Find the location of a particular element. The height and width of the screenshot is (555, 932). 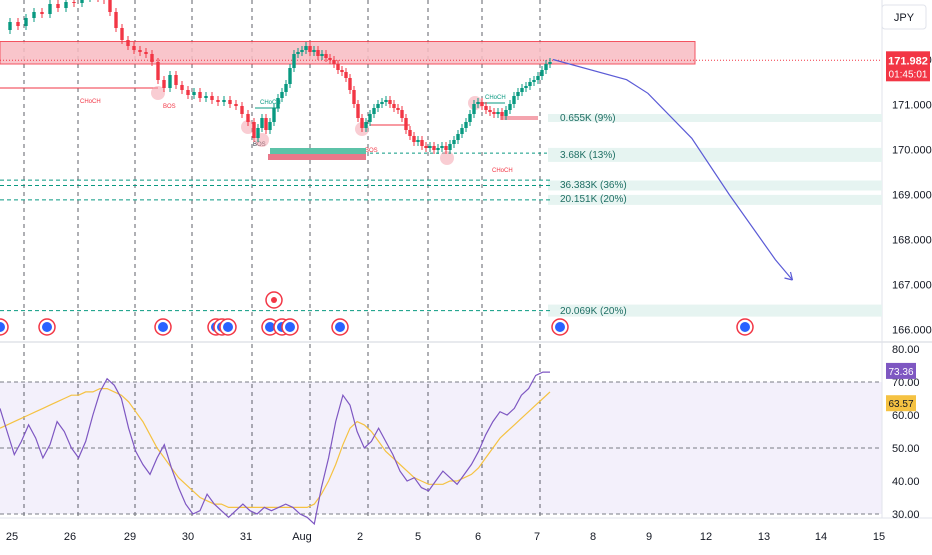

price-badge-value: 171.982 is located at coordinates (908, 61).